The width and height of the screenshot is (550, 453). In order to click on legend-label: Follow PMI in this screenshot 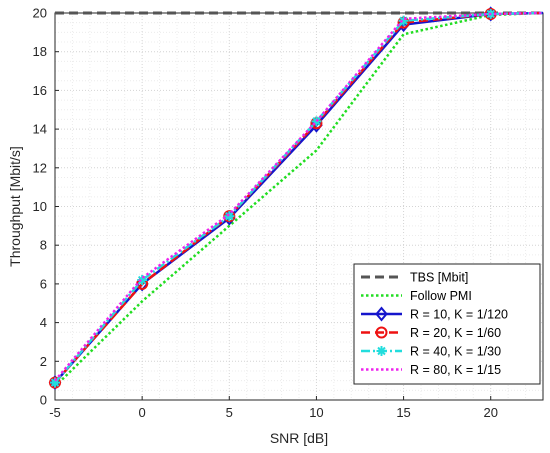, I will do `click(441, 296)`.